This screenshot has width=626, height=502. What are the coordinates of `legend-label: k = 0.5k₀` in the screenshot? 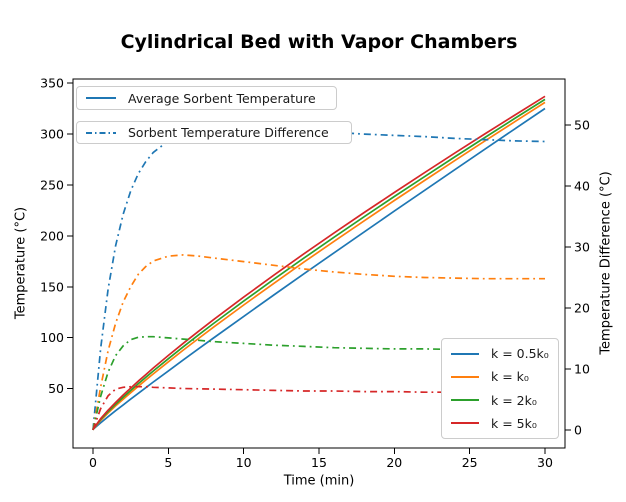 It's located at (520, 354).